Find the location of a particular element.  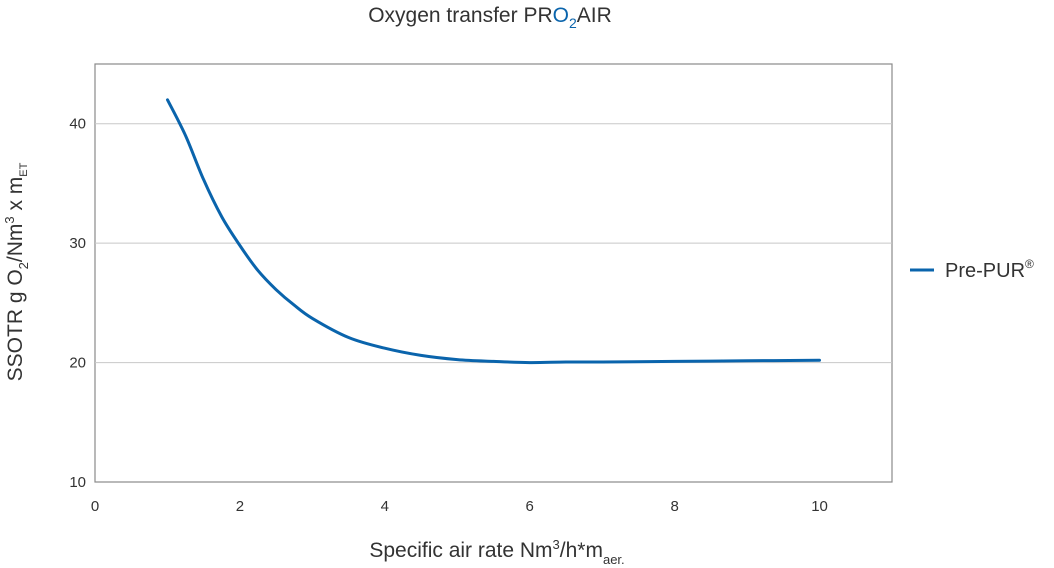

x-axis-label-main: Specific air rate Nm is located at coordinates (460, 550).